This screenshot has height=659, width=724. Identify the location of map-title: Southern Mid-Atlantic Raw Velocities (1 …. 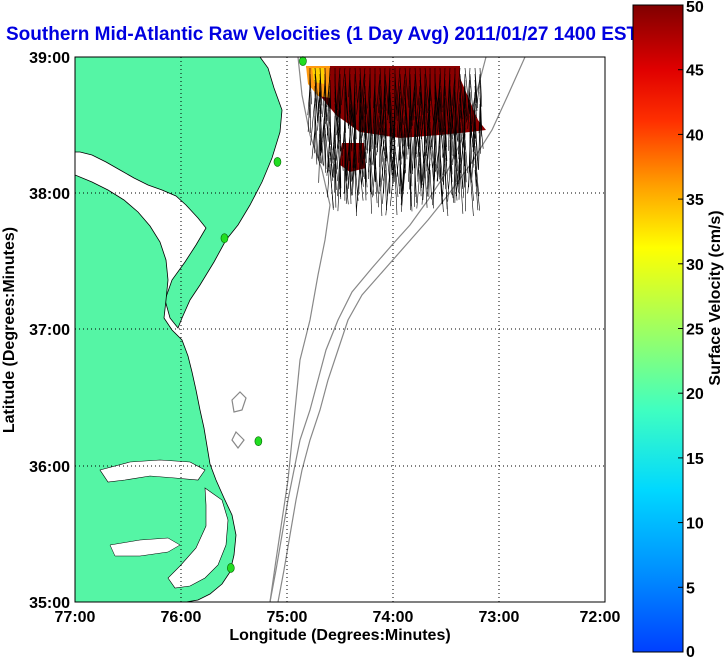
(322, 34).